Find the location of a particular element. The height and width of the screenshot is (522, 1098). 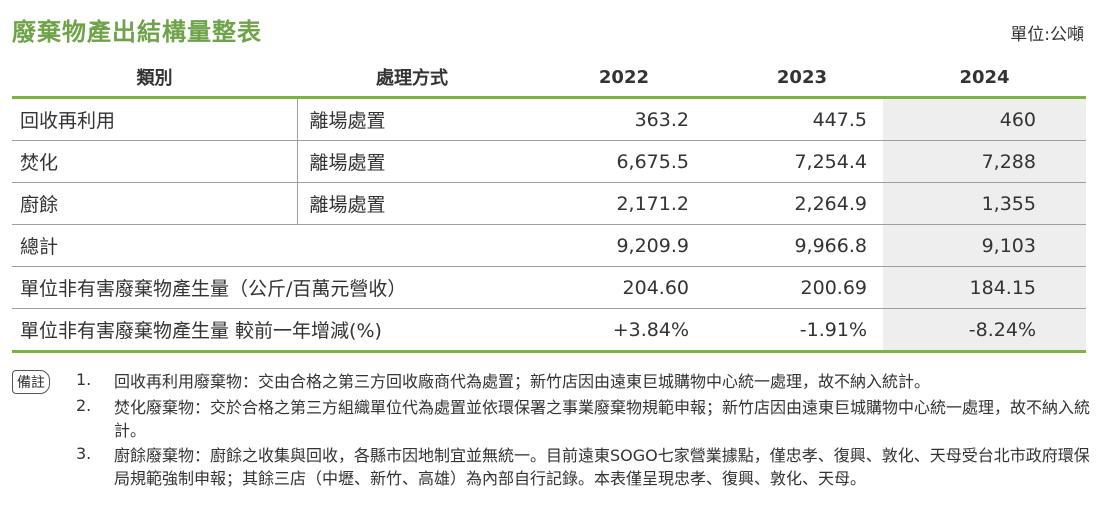

value-2023: -1.91% is located at coordinates (794, 330).